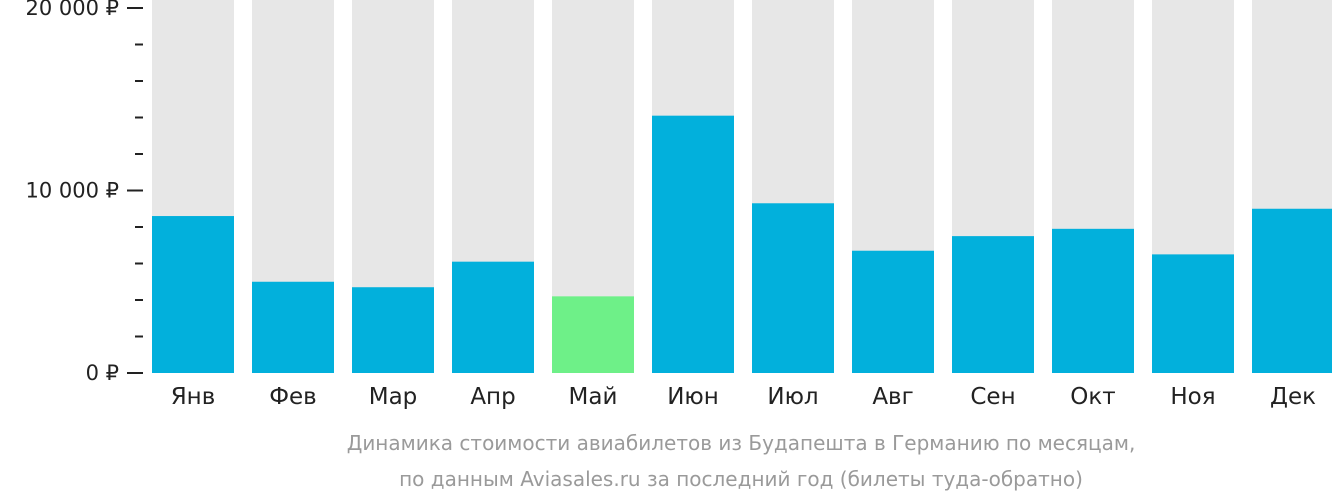 This screenshot has height=502, width=1332. What do you see at coordinates (102, 373) in the screenshot?
I see `y-tick-label: 0 ₽` at bounding box center [102, 373].